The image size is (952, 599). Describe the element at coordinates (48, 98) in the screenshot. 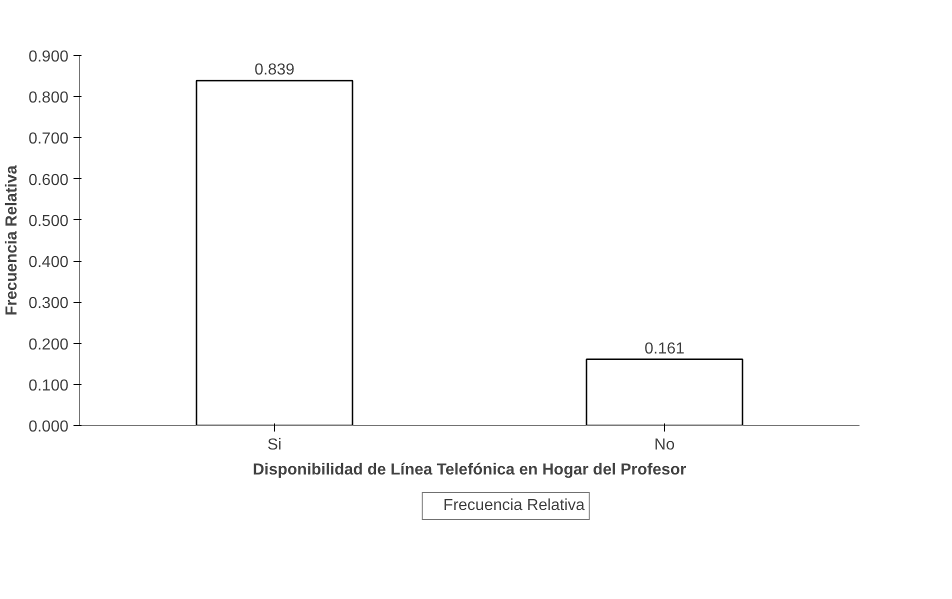

I see `y-tick-label: 0.800` at that location.